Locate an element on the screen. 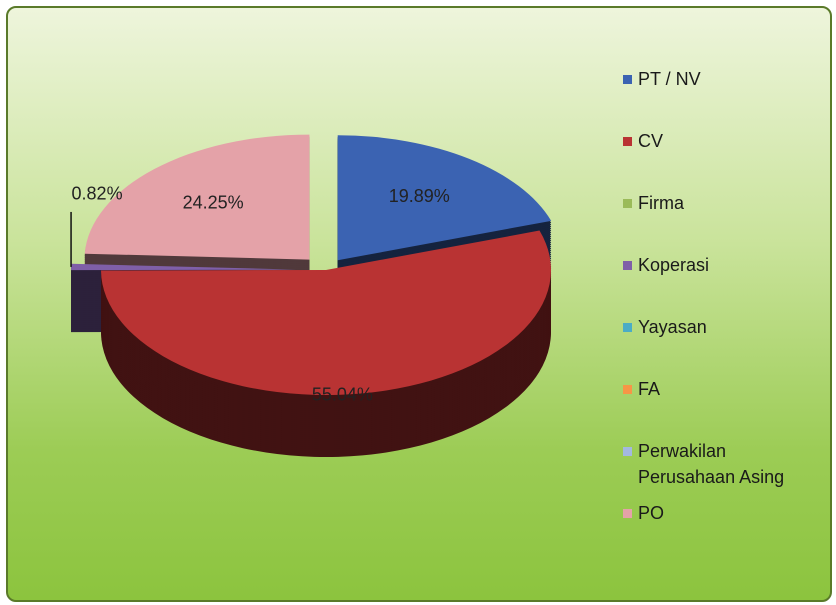  legend-item: Firma is located at coordinates (726, 203).